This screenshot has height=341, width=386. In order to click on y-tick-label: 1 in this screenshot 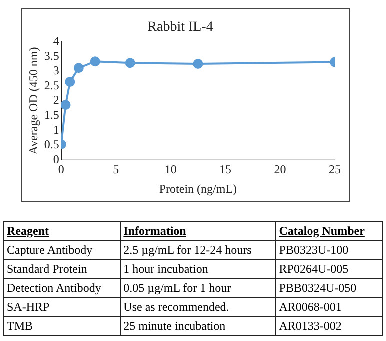, I will do `click(56, 129)`.